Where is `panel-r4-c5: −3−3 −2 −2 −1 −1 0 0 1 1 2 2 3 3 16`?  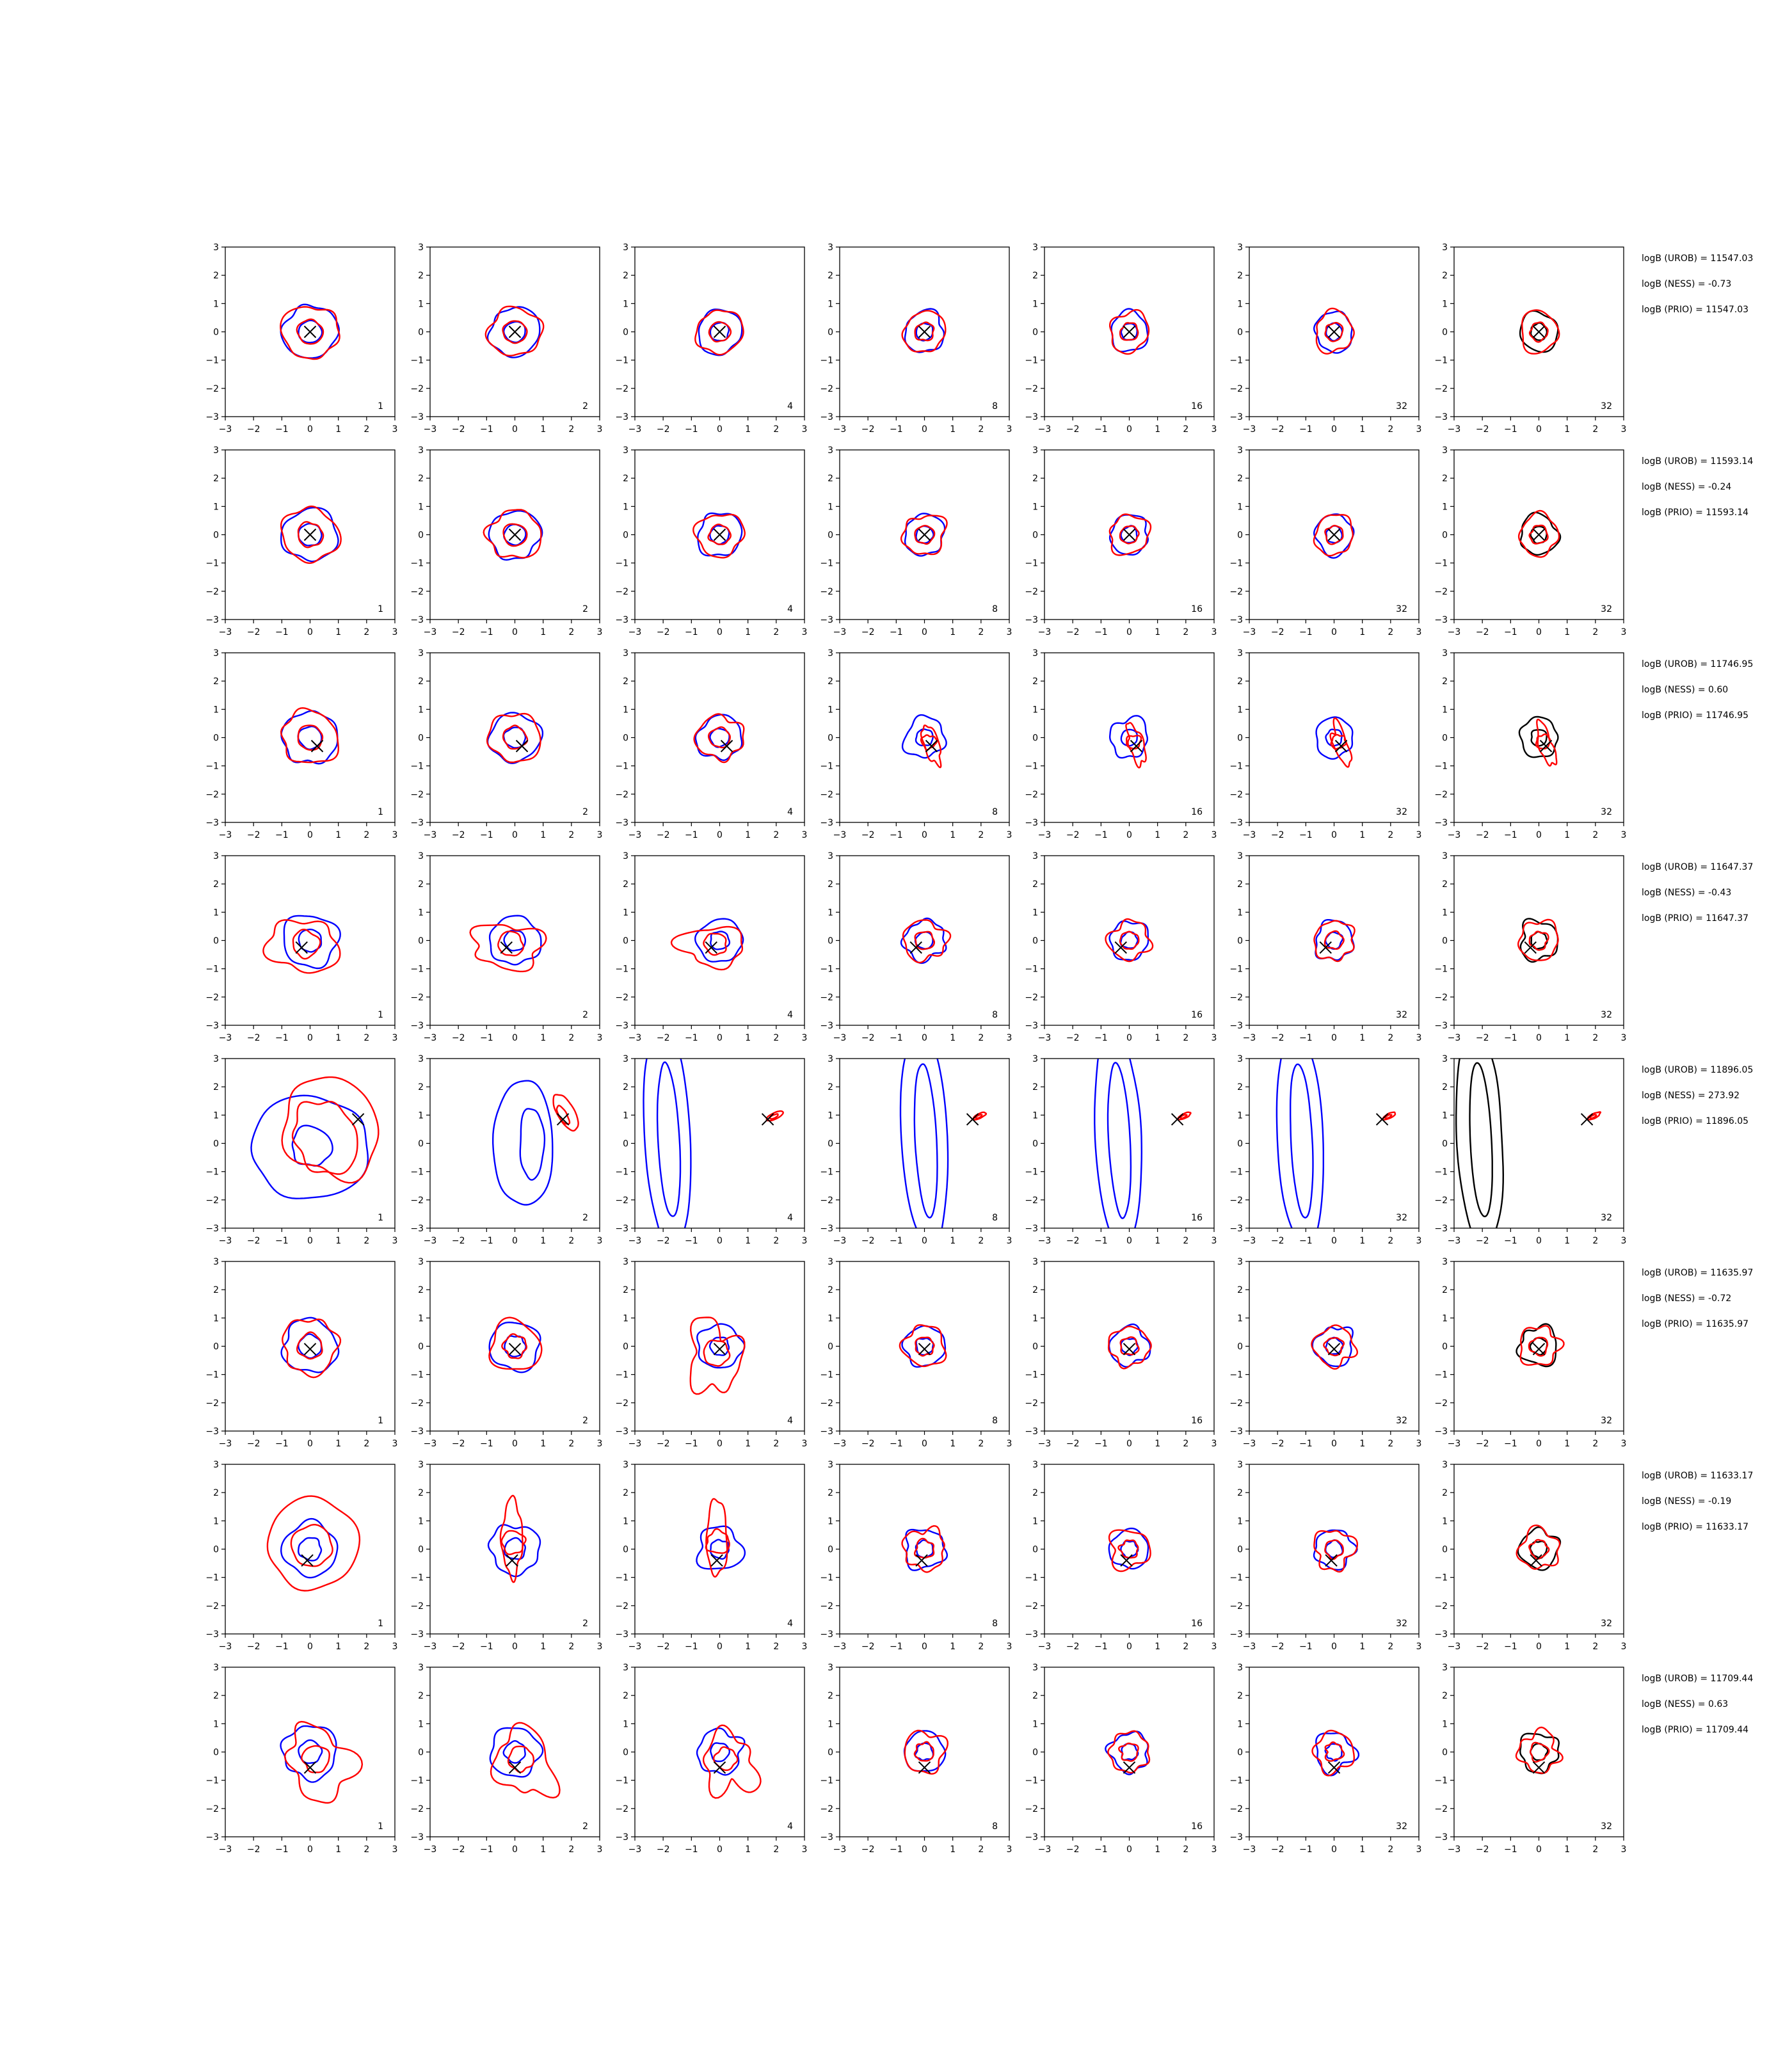
panel-r4-c5: −3−3 −2 −2 −1 −1 0 0 1 1 2 2 3 3 16 is located at coordinates (1121, 947).